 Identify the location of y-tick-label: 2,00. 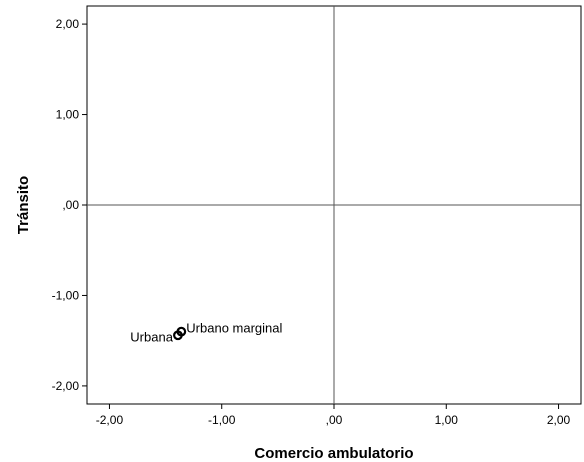
(68, 24).